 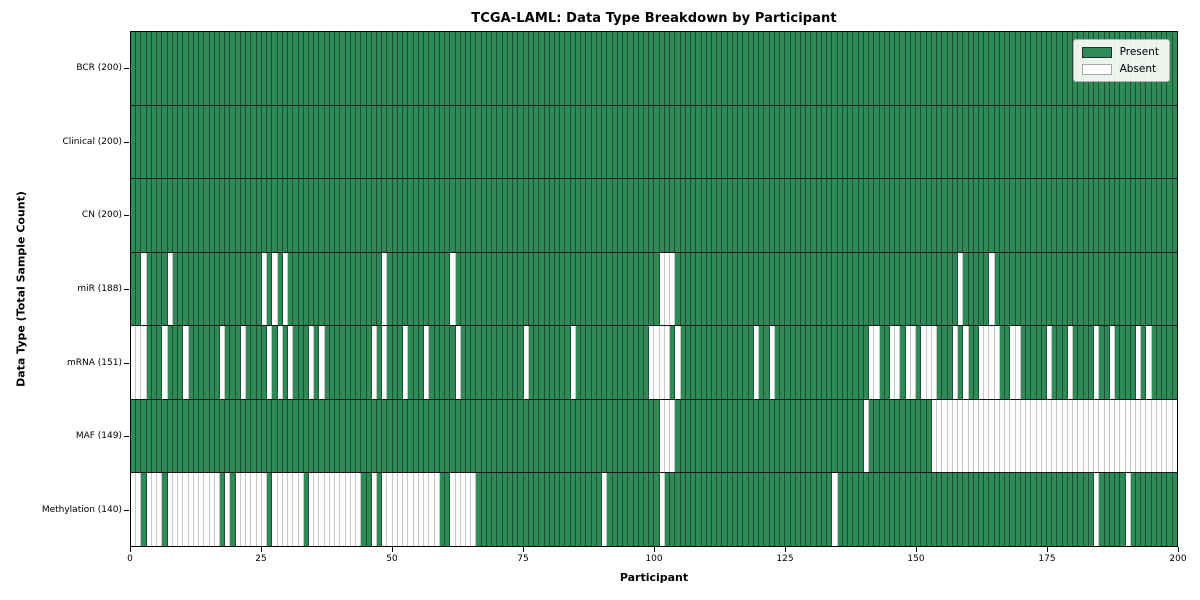 I want to click on y-tick-label-mrna: mRNA (151), so click(x=94, y=362).